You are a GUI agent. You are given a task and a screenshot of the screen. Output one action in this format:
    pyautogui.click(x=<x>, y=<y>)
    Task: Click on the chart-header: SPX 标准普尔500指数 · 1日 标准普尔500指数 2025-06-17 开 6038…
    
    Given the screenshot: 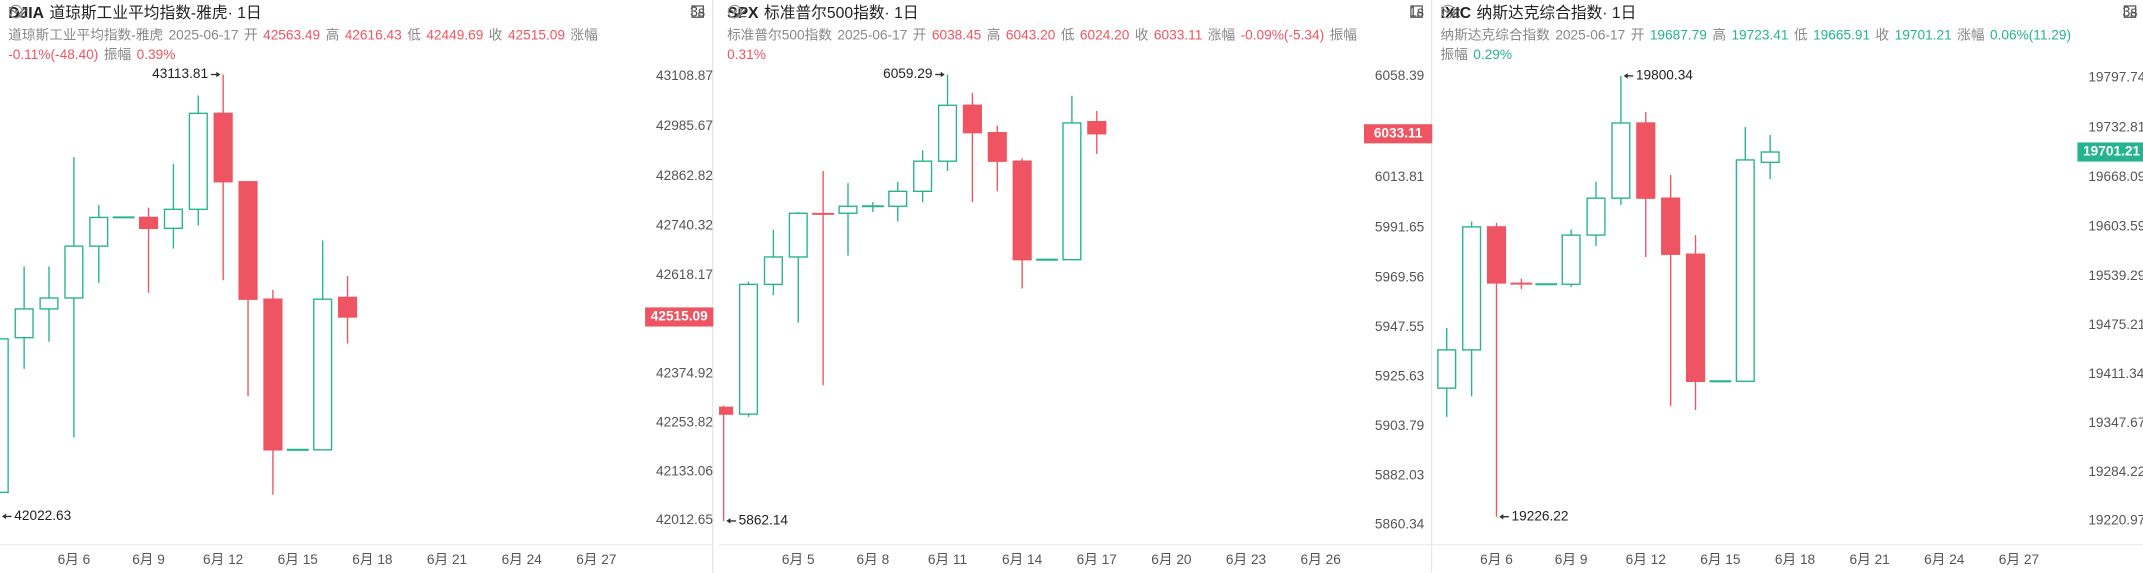 What is the action you would take?
    pyautogui.click(x=1048, y=35)
    